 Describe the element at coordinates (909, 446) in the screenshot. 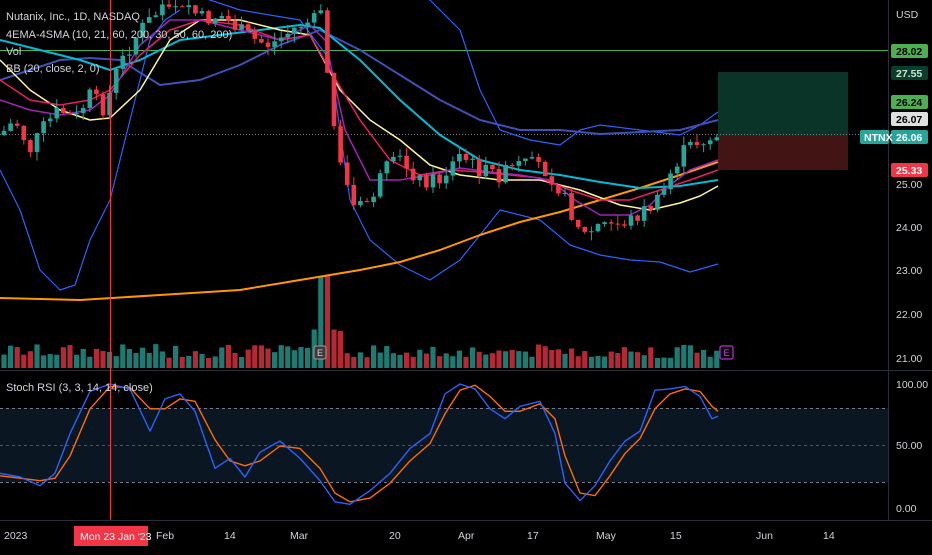

I see `stoch-tick: 50.00` at that location.